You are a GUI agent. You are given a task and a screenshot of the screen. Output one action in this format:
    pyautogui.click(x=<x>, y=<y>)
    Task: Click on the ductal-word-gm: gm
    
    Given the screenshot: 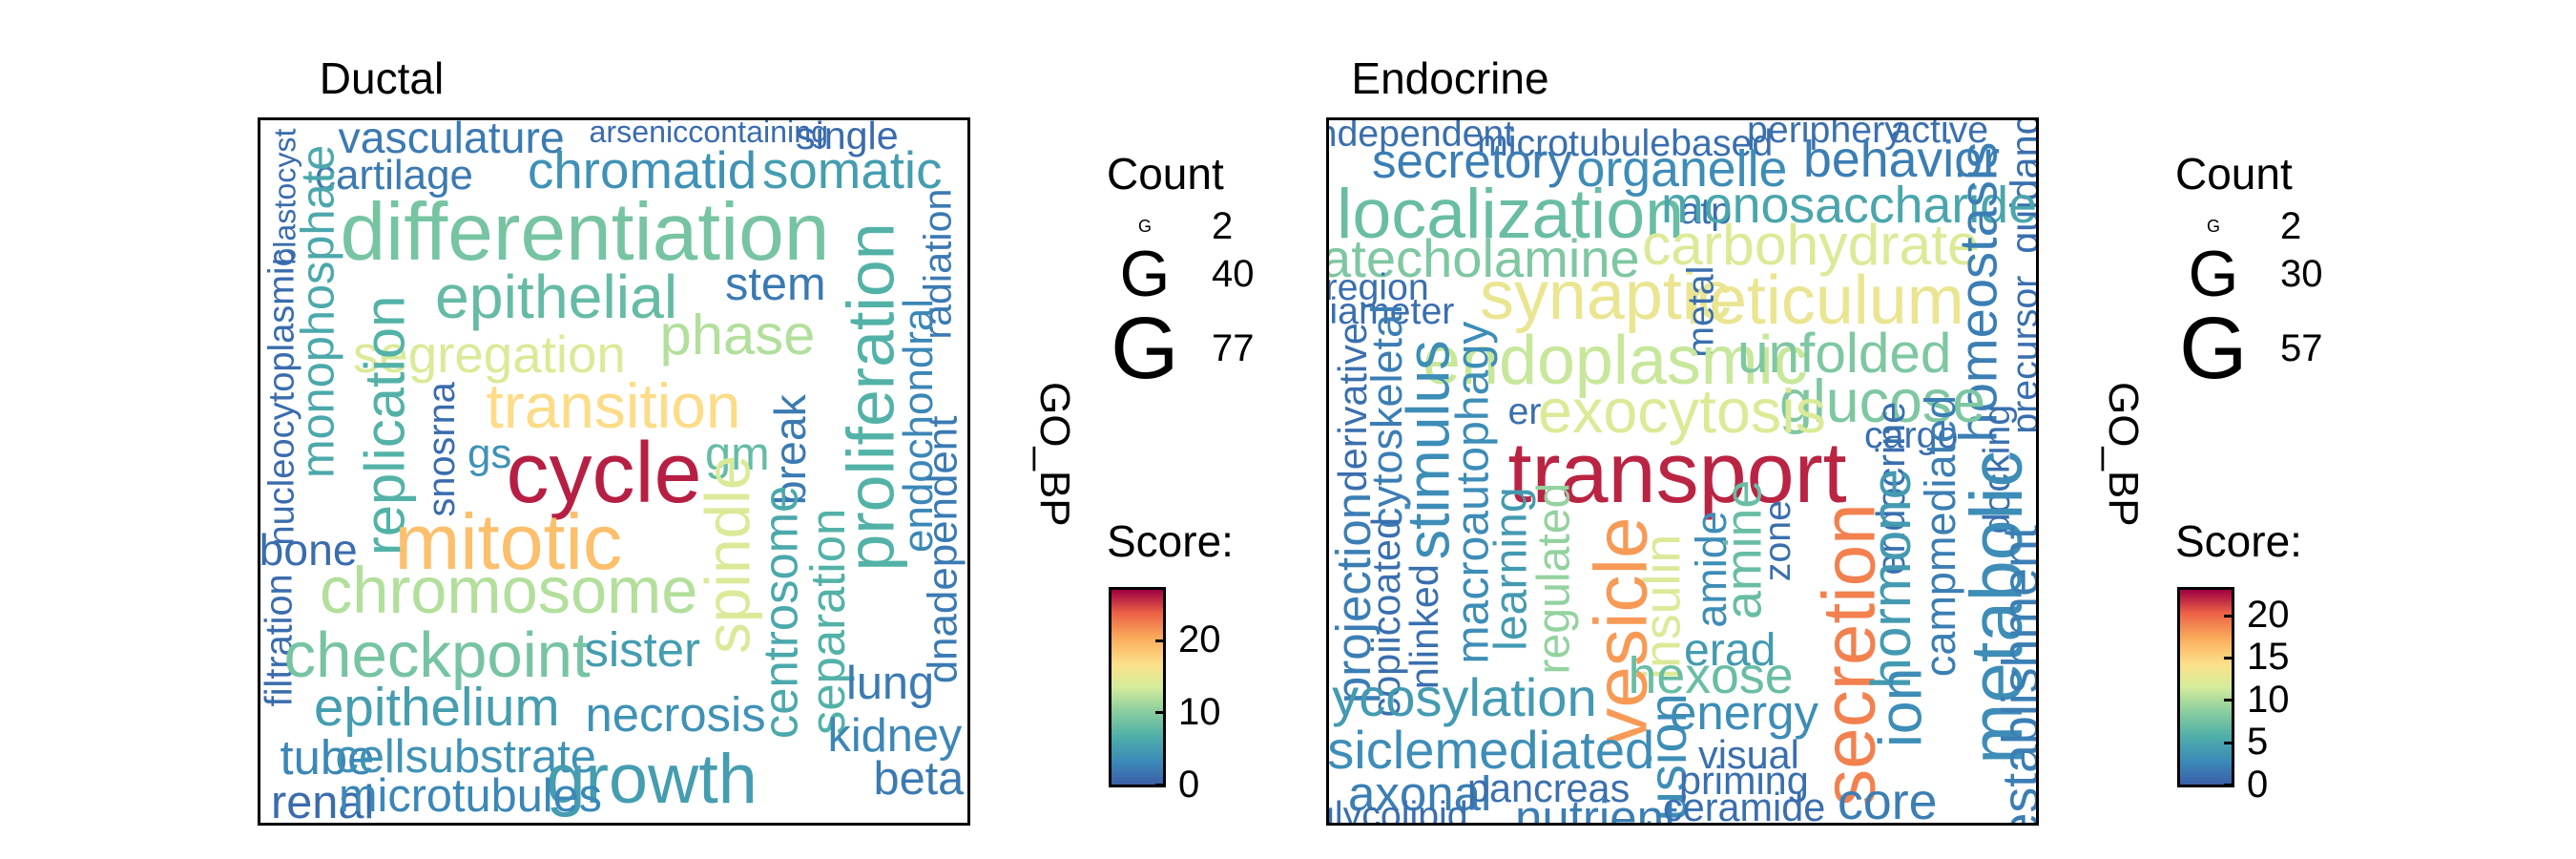 What is the action you would take?
    pyautogui.click(x=737, y=454)
    